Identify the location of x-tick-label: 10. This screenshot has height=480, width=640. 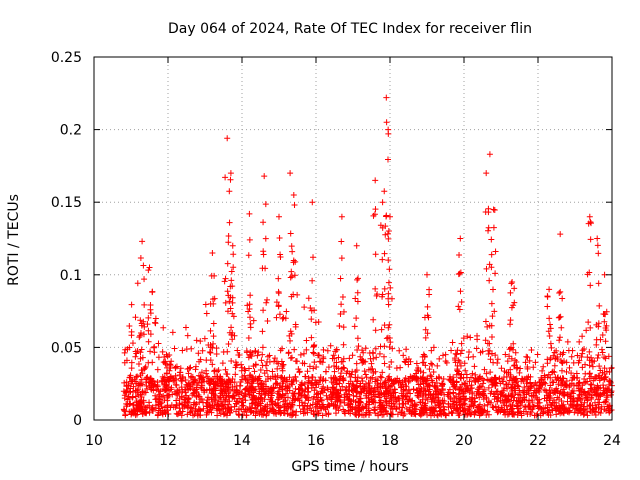
(94, 441).